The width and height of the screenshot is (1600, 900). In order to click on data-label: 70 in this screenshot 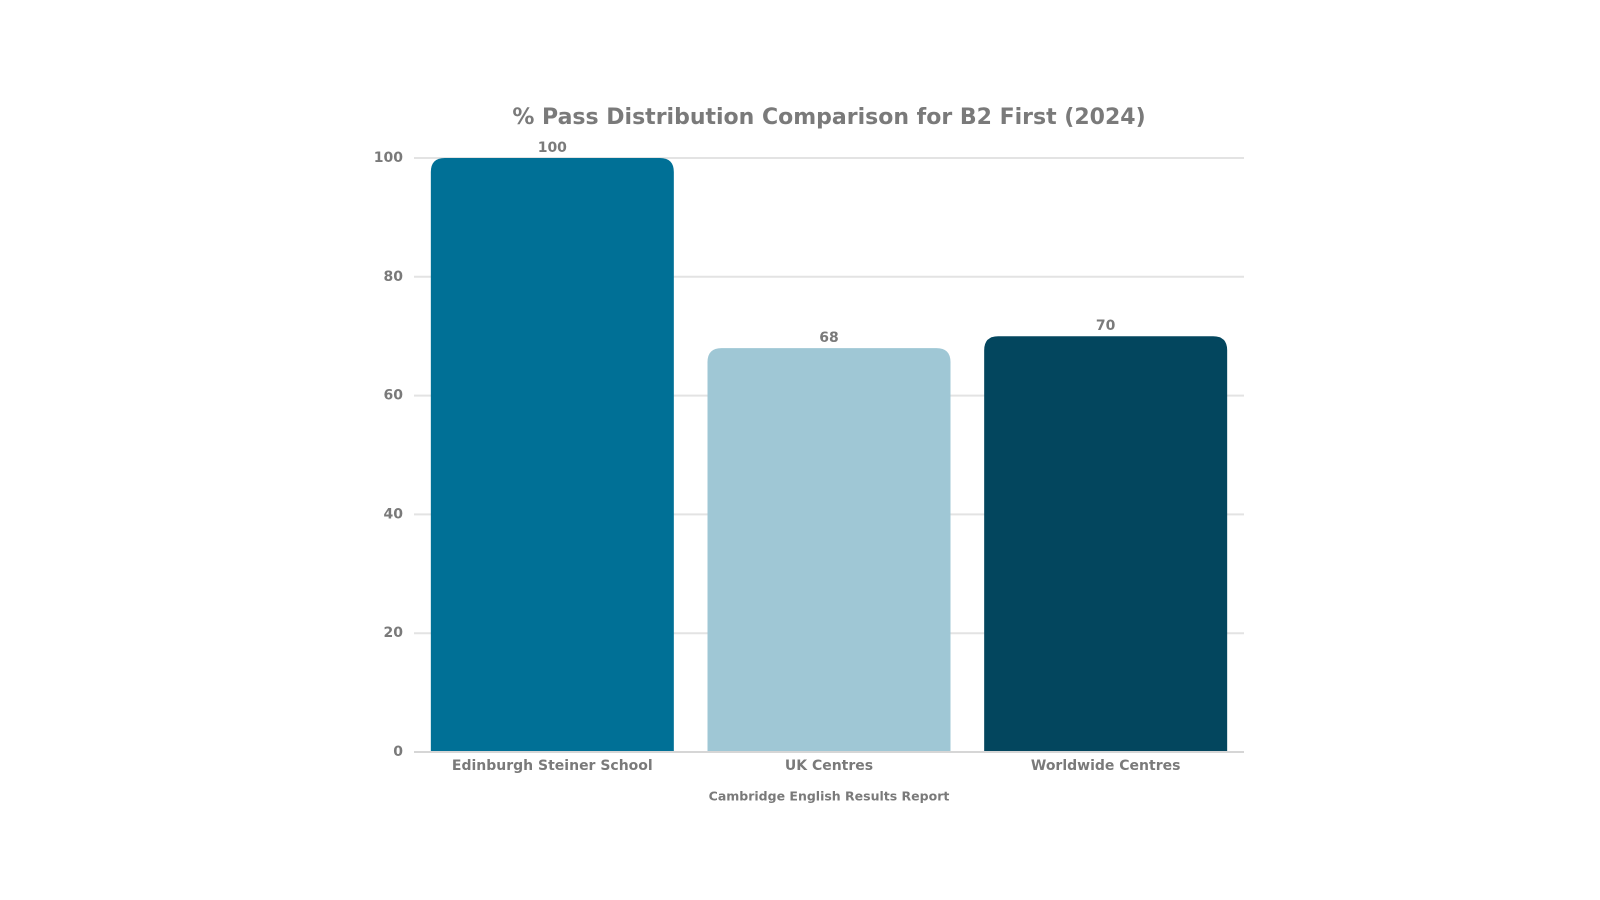, I will do `click(1106, 326)`.